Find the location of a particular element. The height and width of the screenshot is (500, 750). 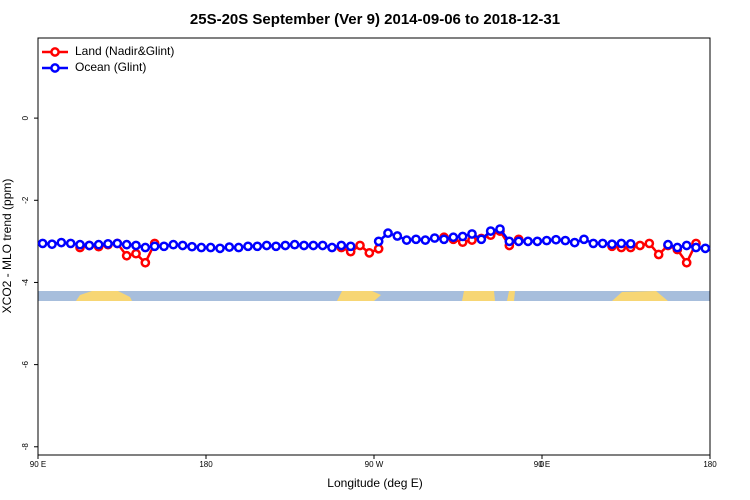

land-mask is located at coordinates (374, 296).